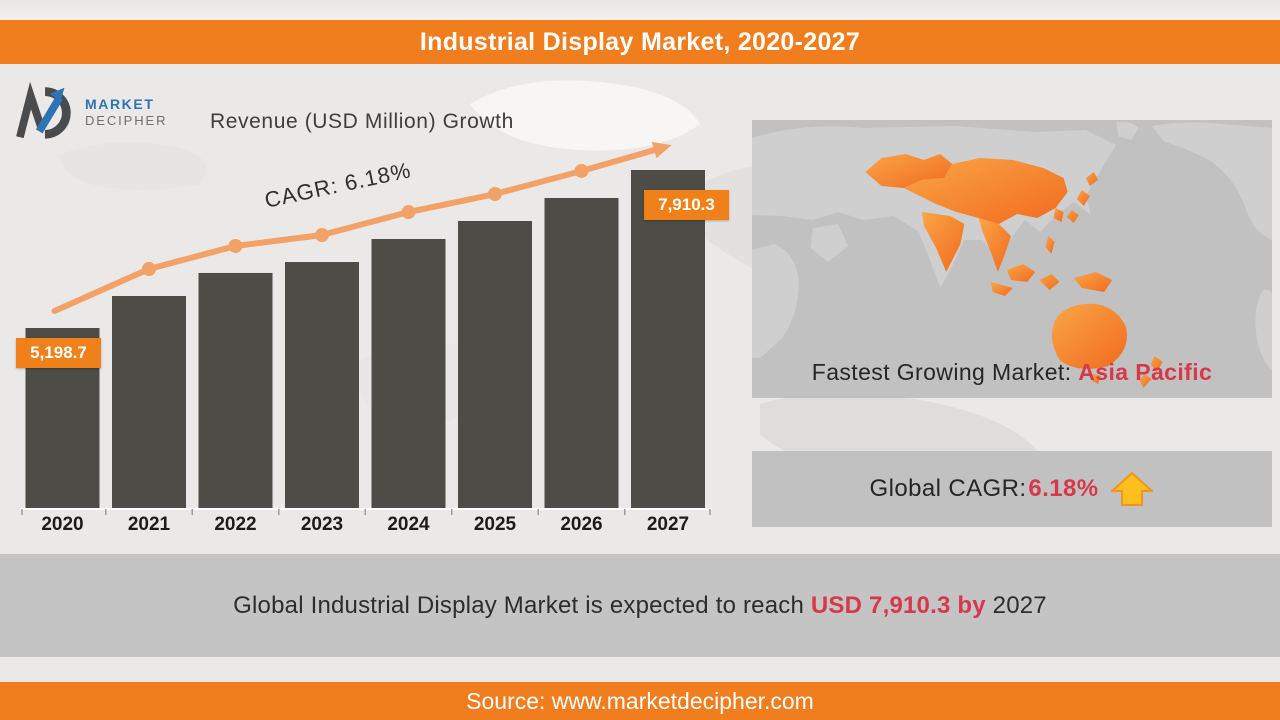 The width and height of the screenshot is (1280, 720). What do you see at coordinates (149, 401) in the screenshot?
I see `bar-2021` at bounding box center [149, 401].